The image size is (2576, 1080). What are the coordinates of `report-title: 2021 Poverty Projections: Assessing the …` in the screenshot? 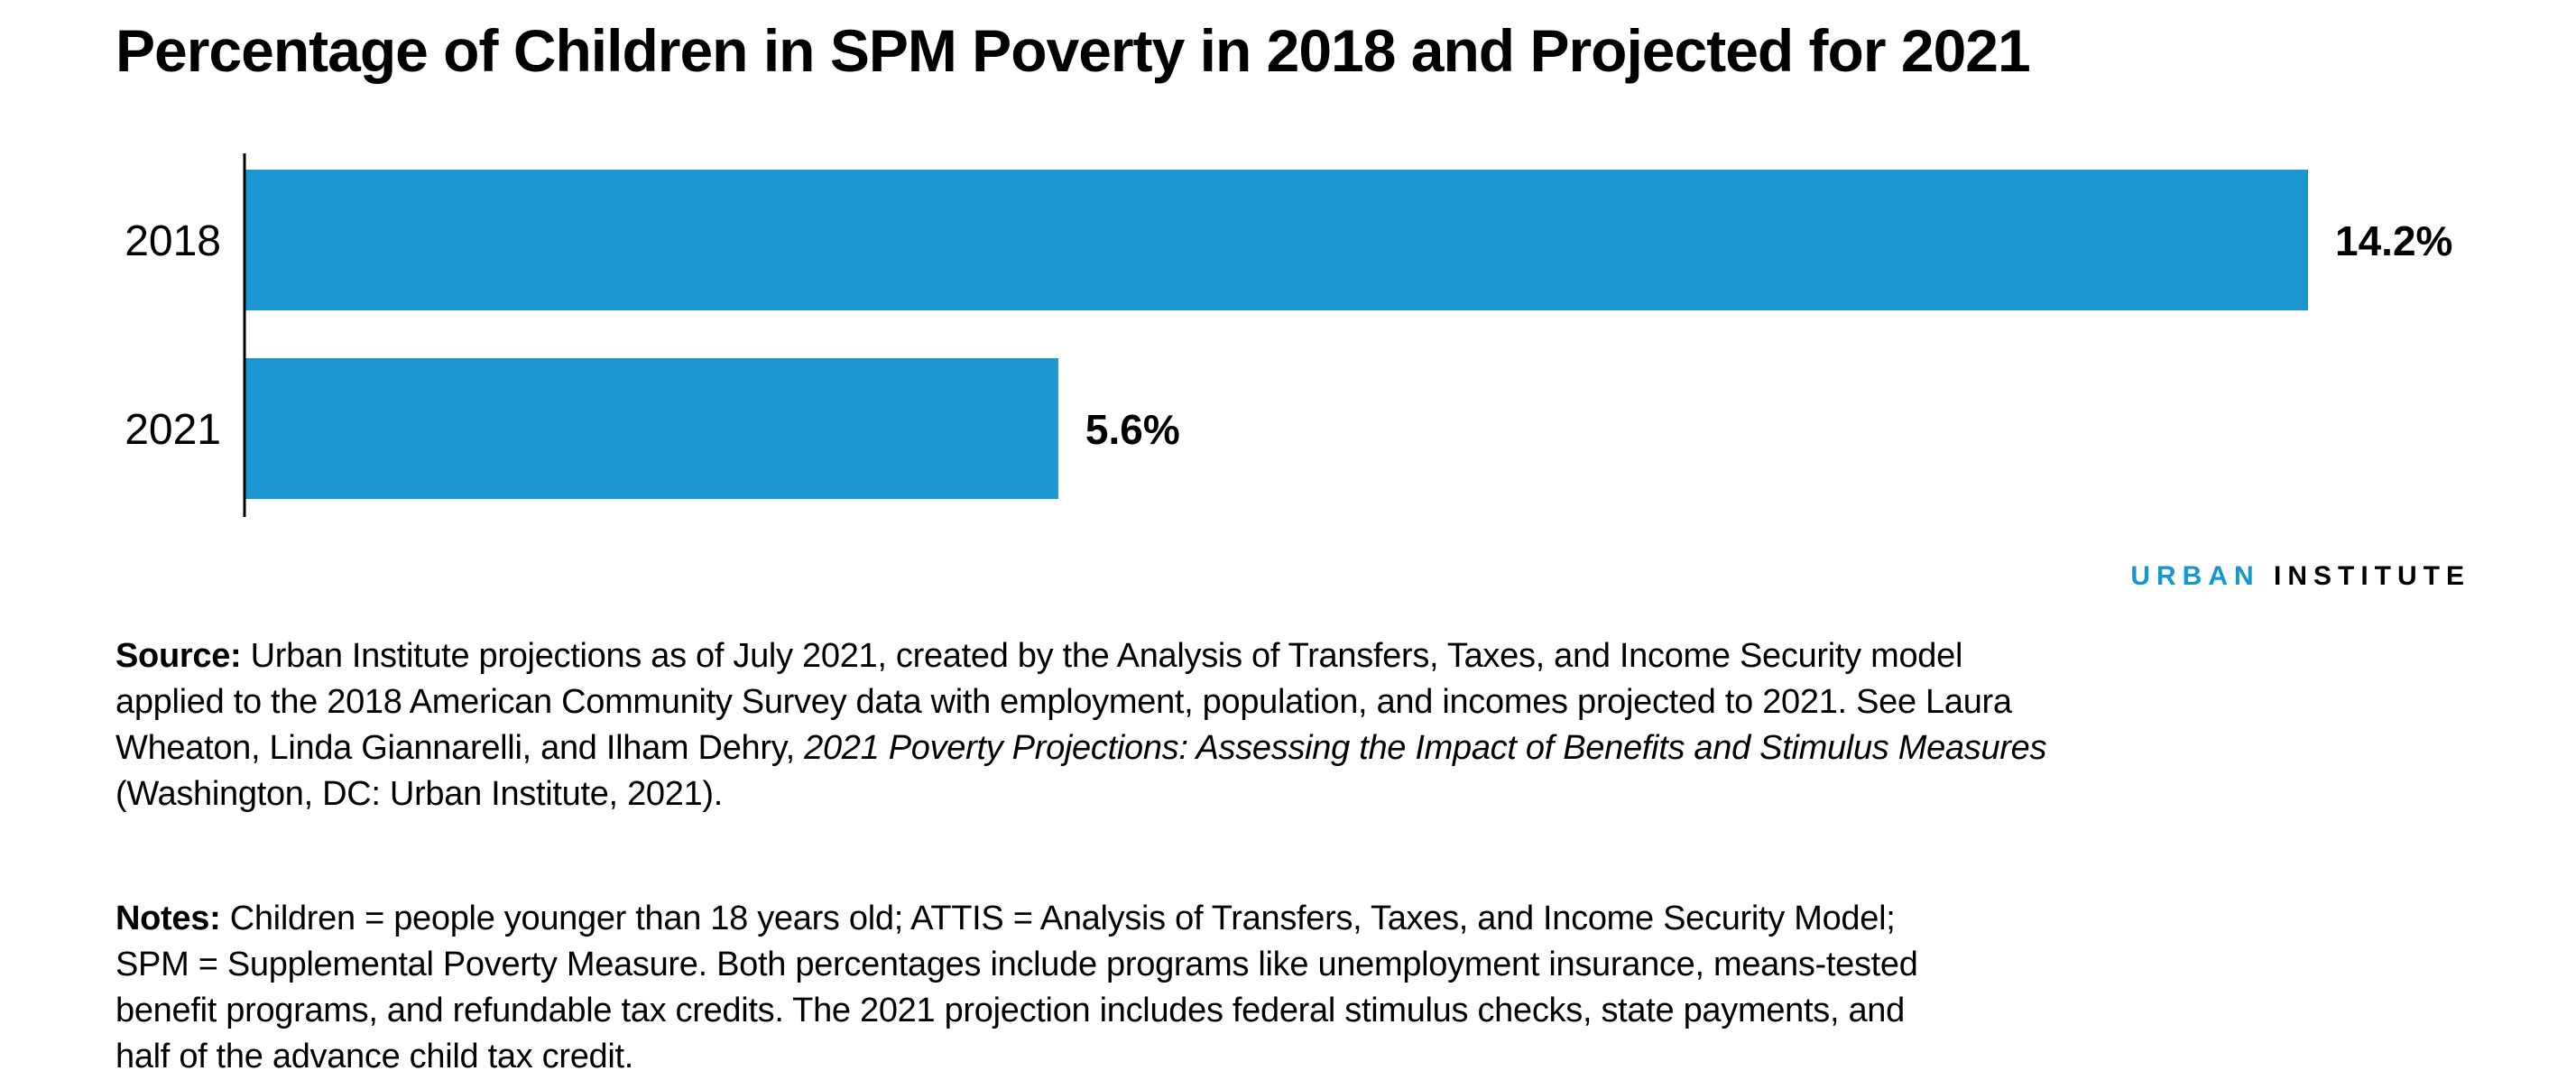 It's located at (1425, 748).